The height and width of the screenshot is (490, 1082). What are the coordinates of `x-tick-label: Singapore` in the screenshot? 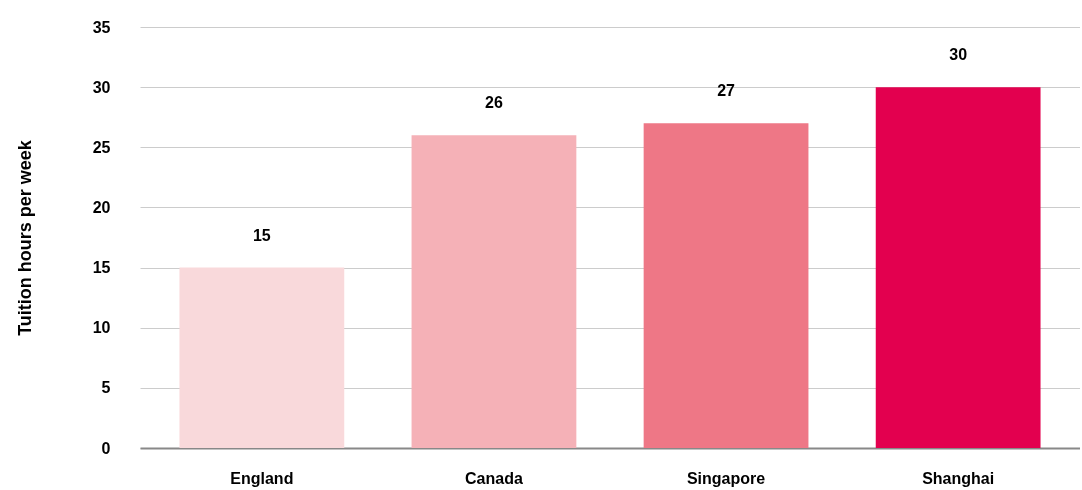 It's located at (726, 478).